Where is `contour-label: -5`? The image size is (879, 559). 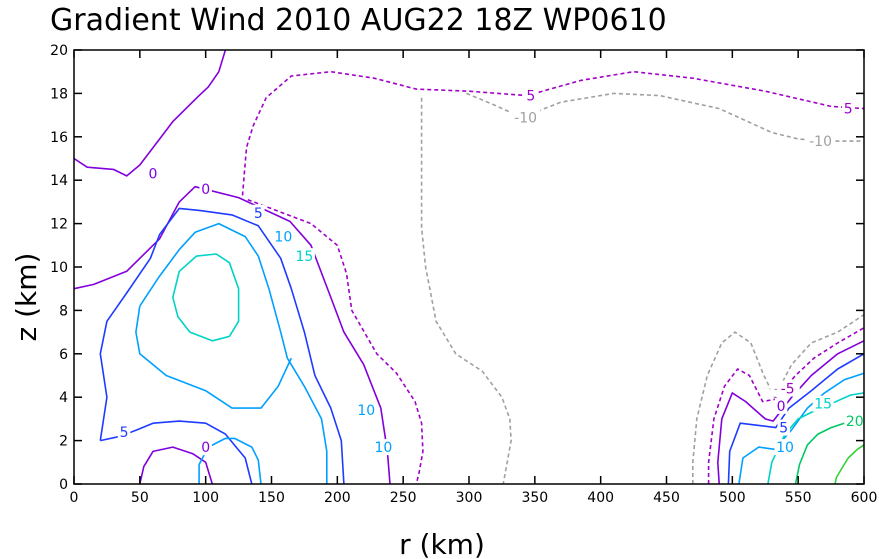 contour-label: -5 is located at coordinates (788, 390).